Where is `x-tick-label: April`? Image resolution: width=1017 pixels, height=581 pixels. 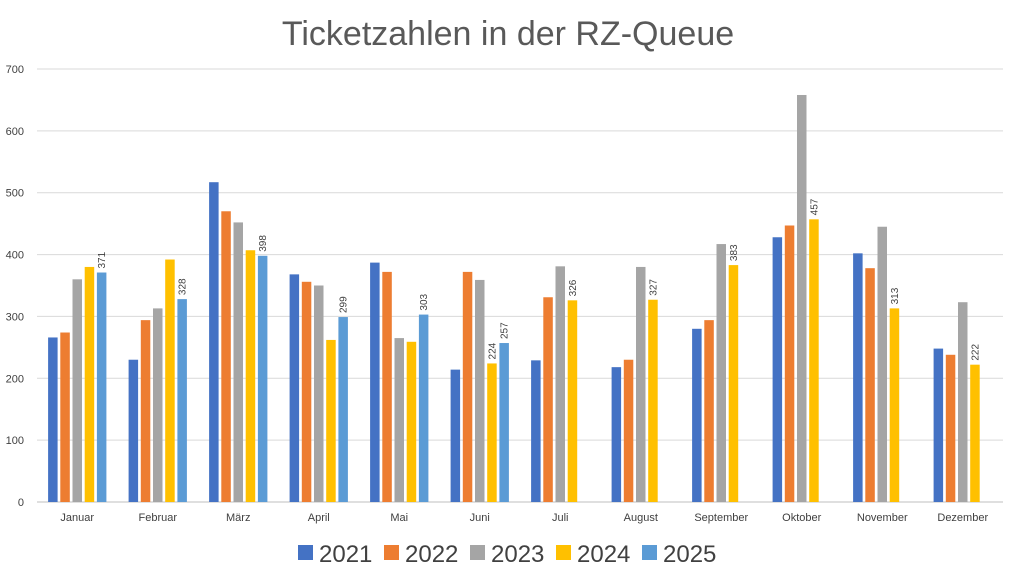 x-tick-label: April is located at coordinates (319, 518).